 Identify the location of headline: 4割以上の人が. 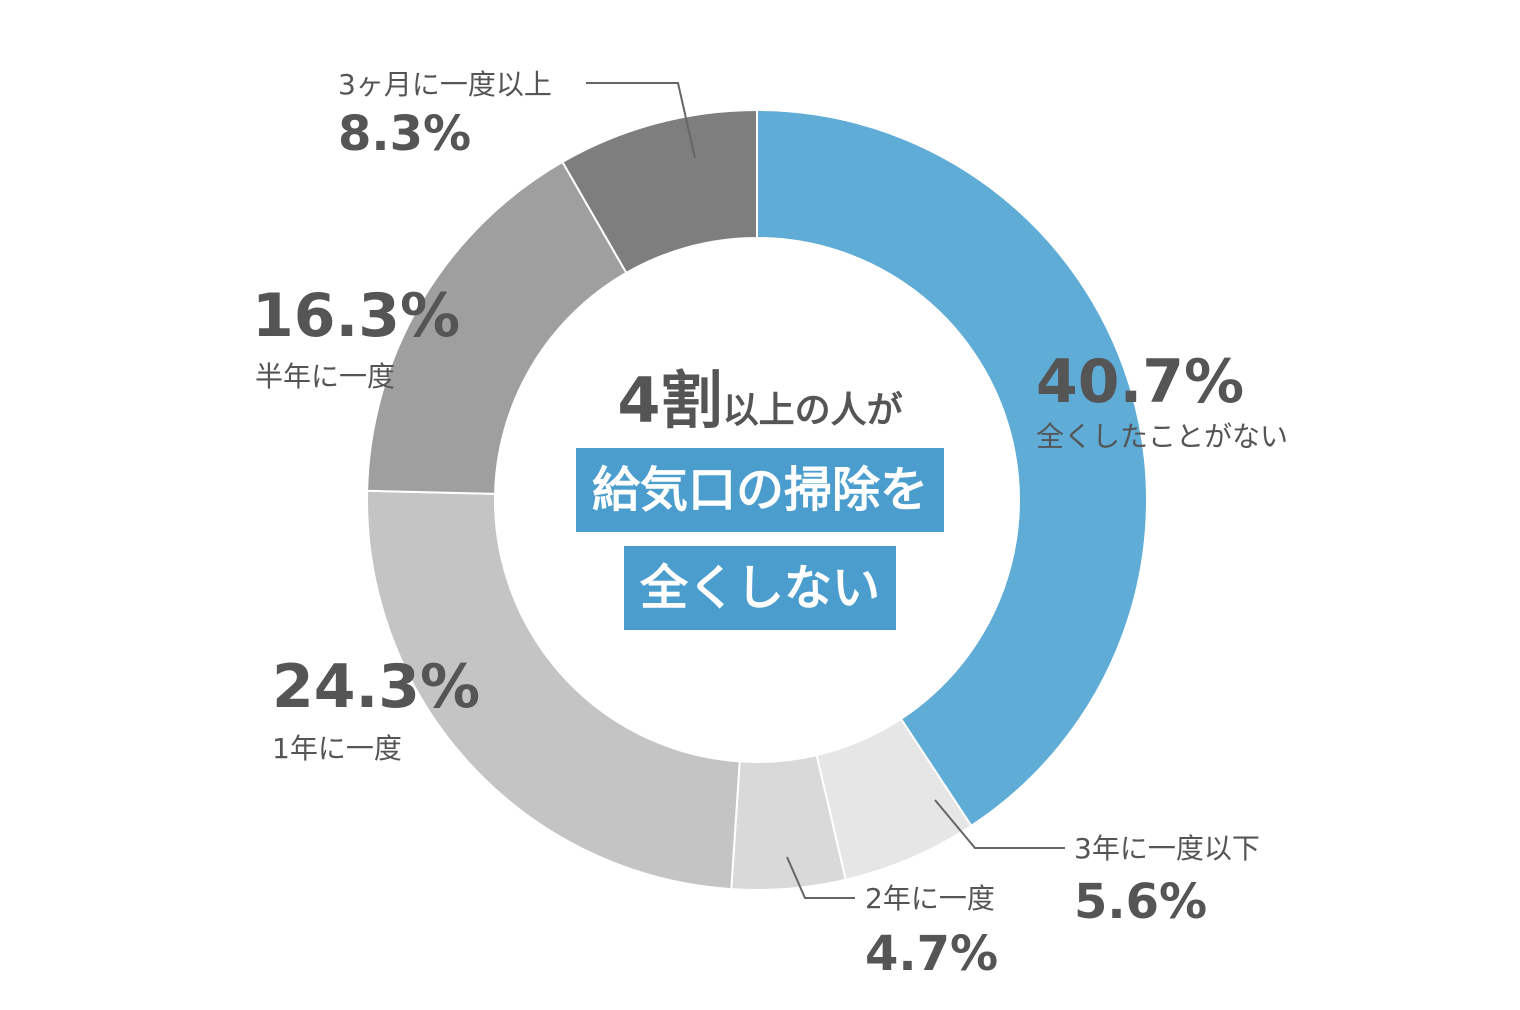
(760, 395).